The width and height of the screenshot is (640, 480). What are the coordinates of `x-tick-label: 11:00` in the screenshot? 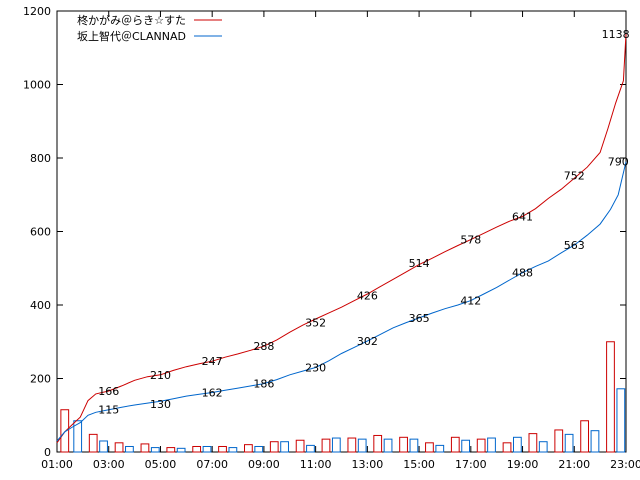 It's located at (316, 464).